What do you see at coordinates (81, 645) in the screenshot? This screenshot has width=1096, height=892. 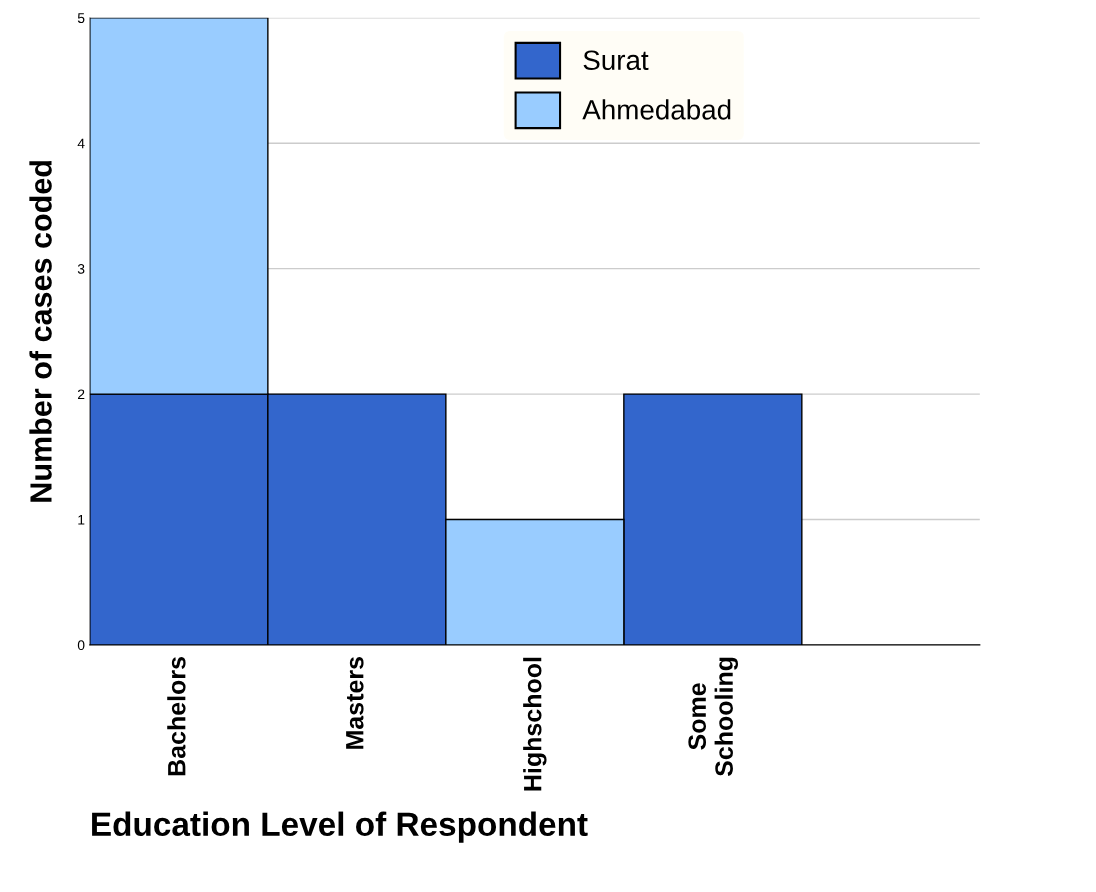 I see `y-tick-label: 0` at bounding box center [81, 645].